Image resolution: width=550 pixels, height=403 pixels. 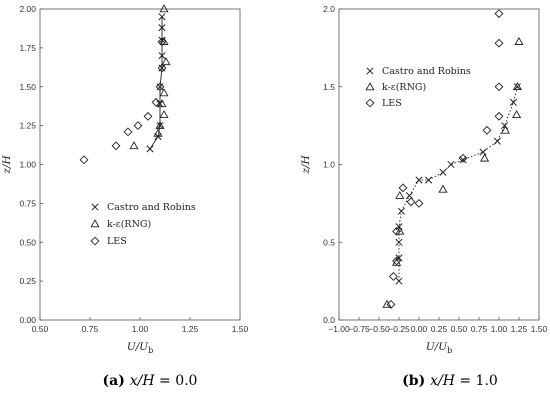 What do you see at coordinates (120, 224) in the screenshot?
I see `legend-entry: k-ε(RNG)` at bounding box center [120, 224].